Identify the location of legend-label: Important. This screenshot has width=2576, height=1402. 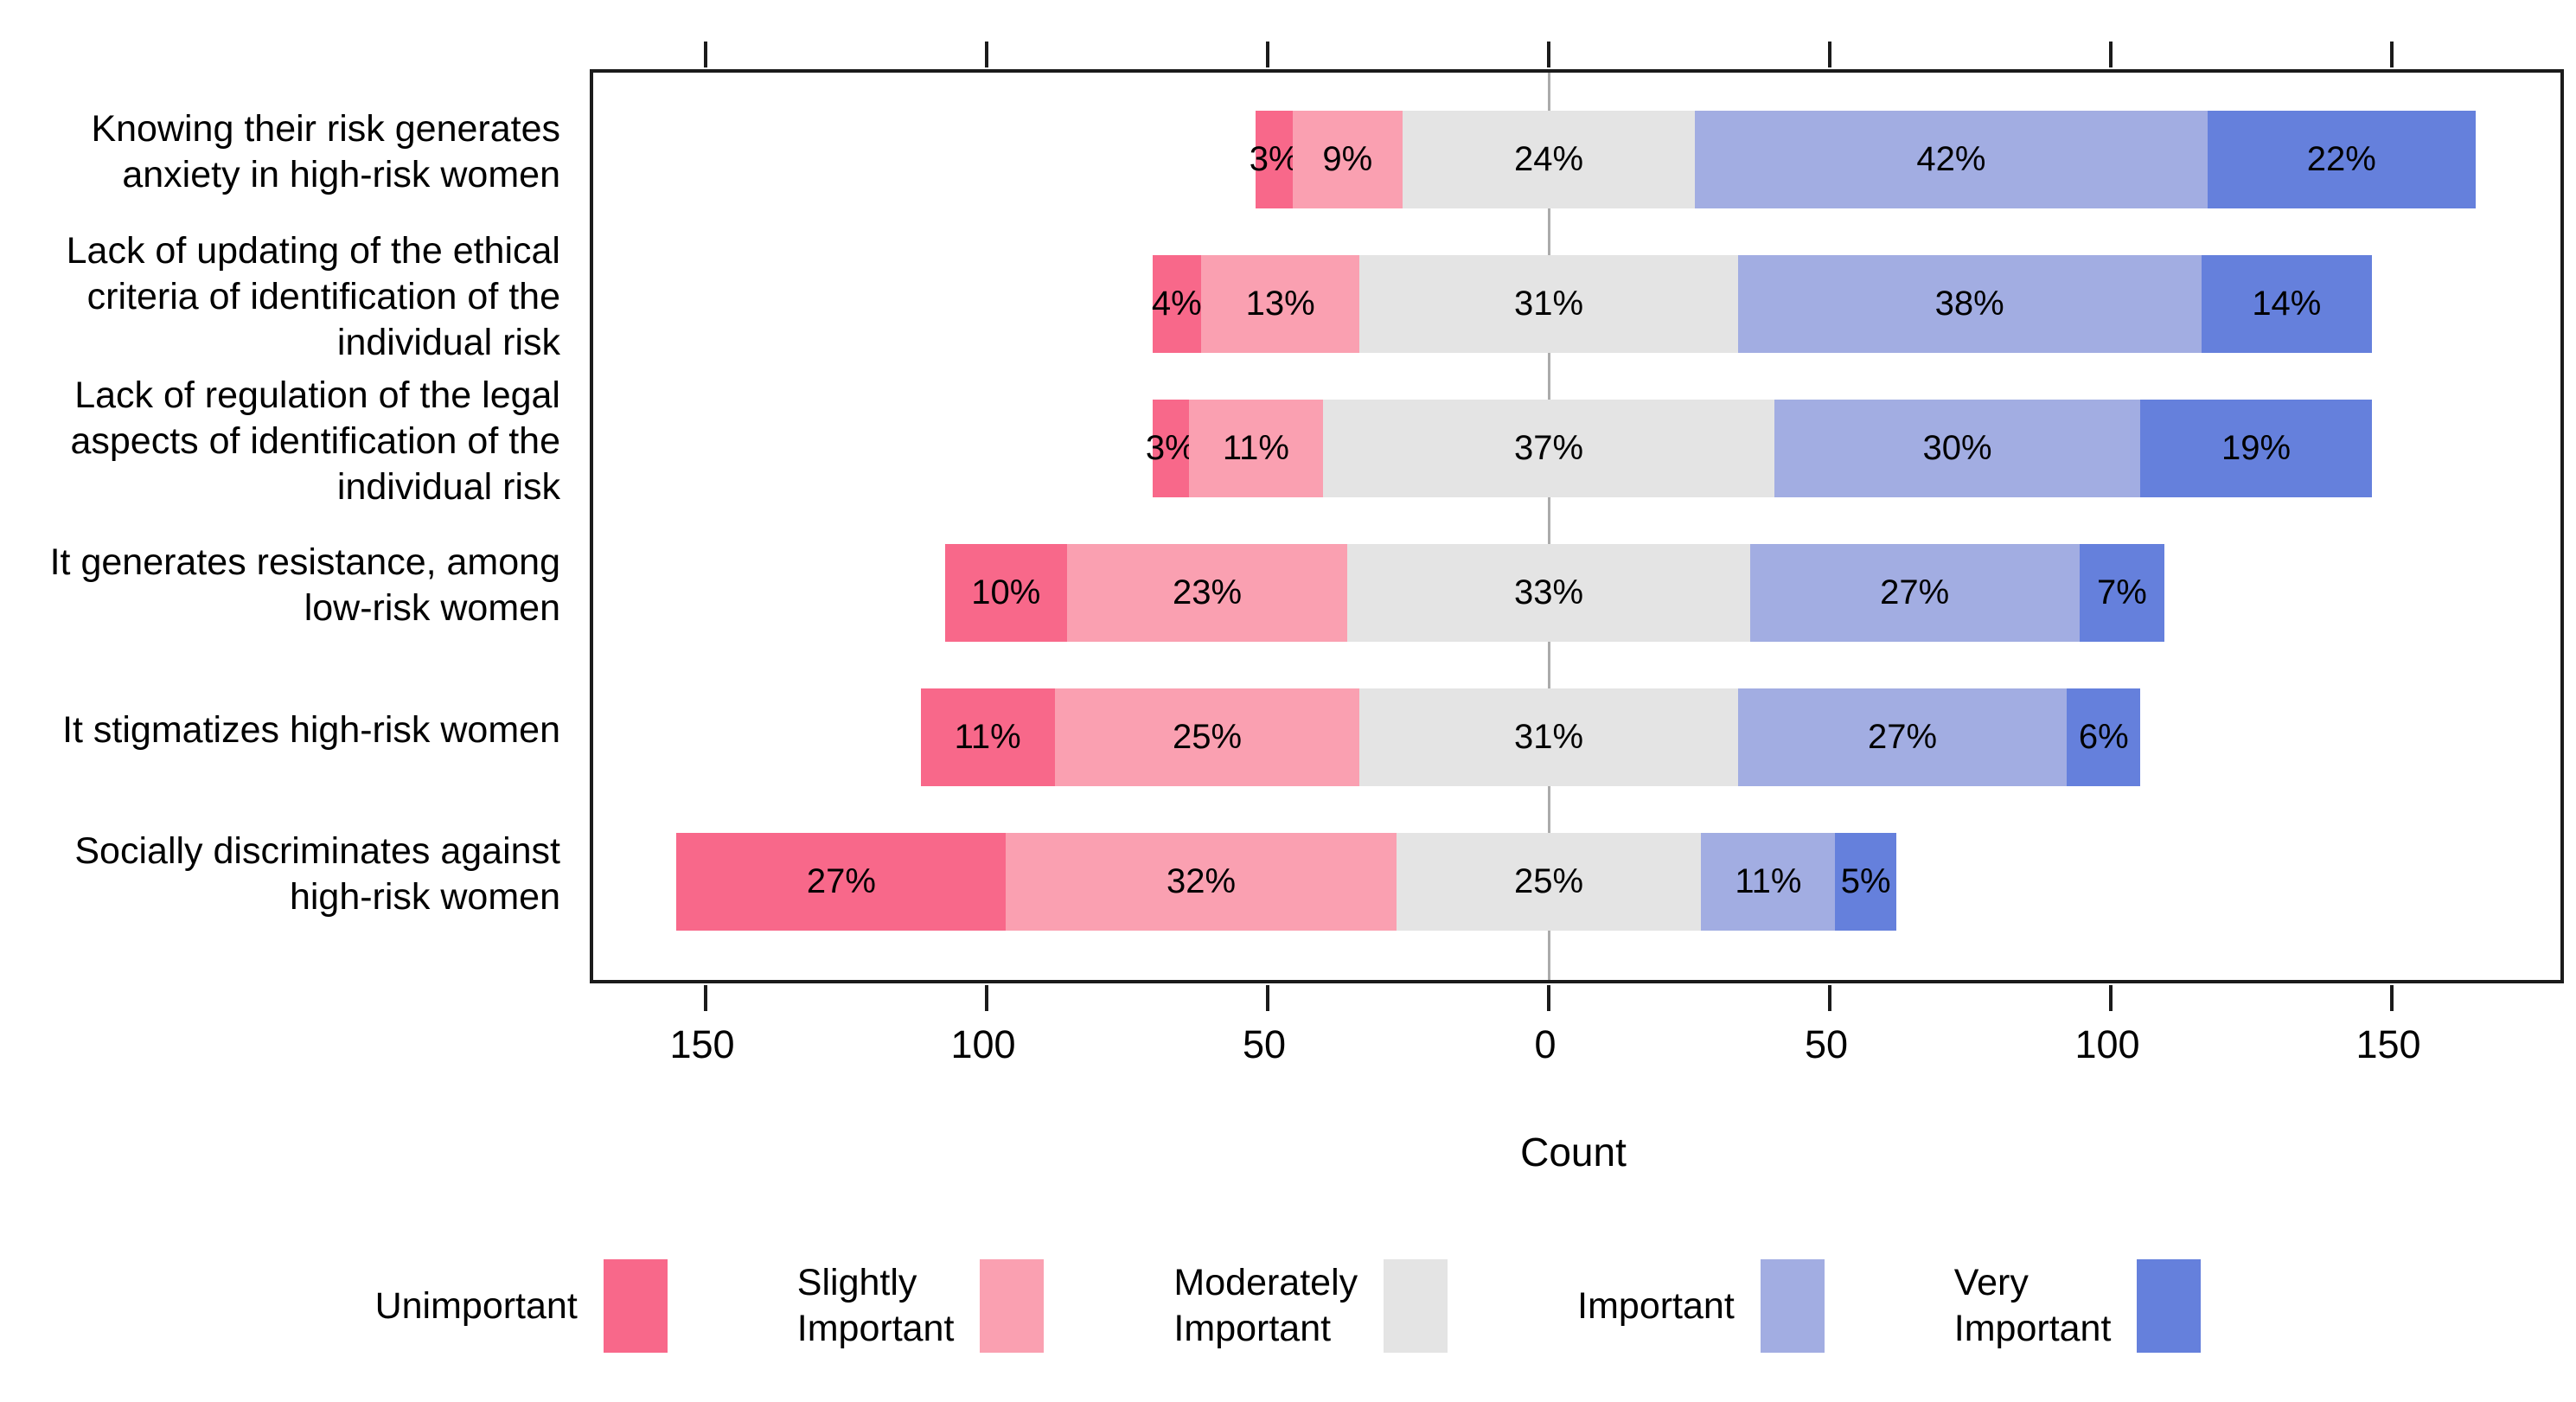
(1656, 1307).